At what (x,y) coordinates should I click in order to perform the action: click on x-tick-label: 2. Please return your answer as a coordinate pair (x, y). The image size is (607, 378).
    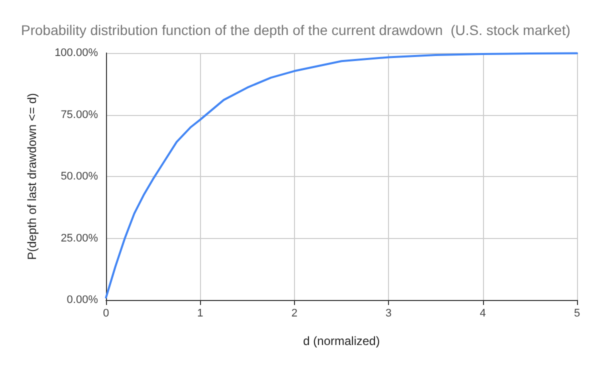
    Looking at the image, I should click on (294, 314).